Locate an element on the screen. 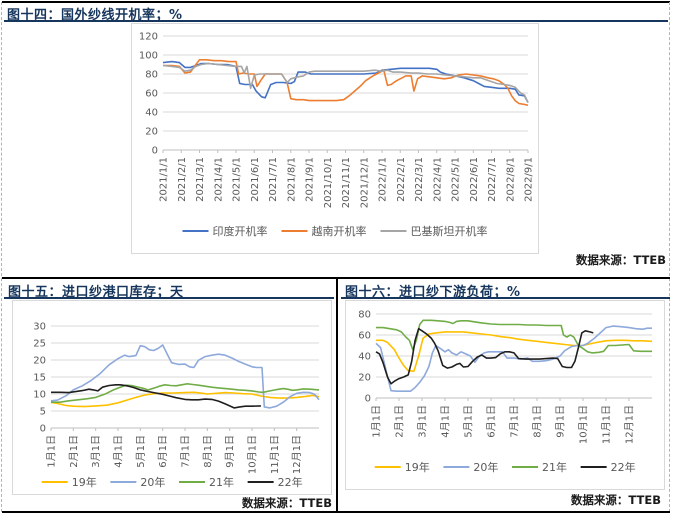  x-tick-label: 2021/8/1 is located at coordinates (291, 179).